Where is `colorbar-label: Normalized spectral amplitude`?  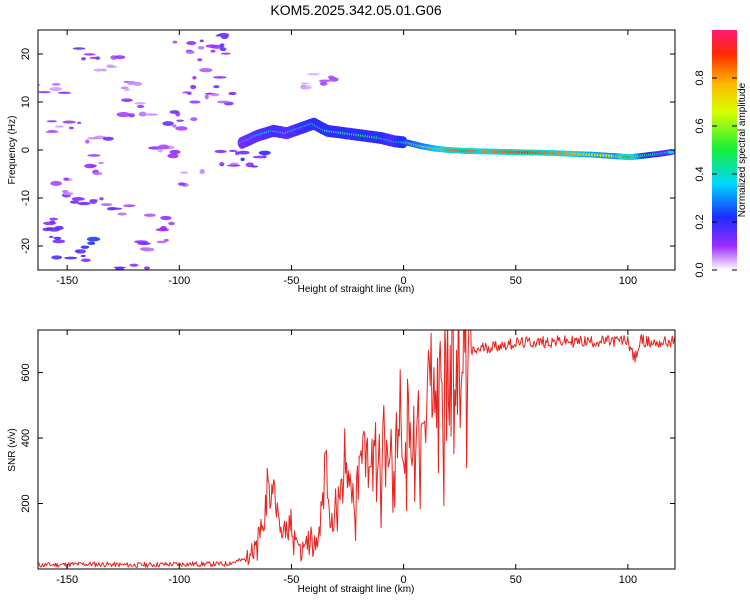 colorbar-label: Normalized spectral amplitude is located at coordinates (742, 149).